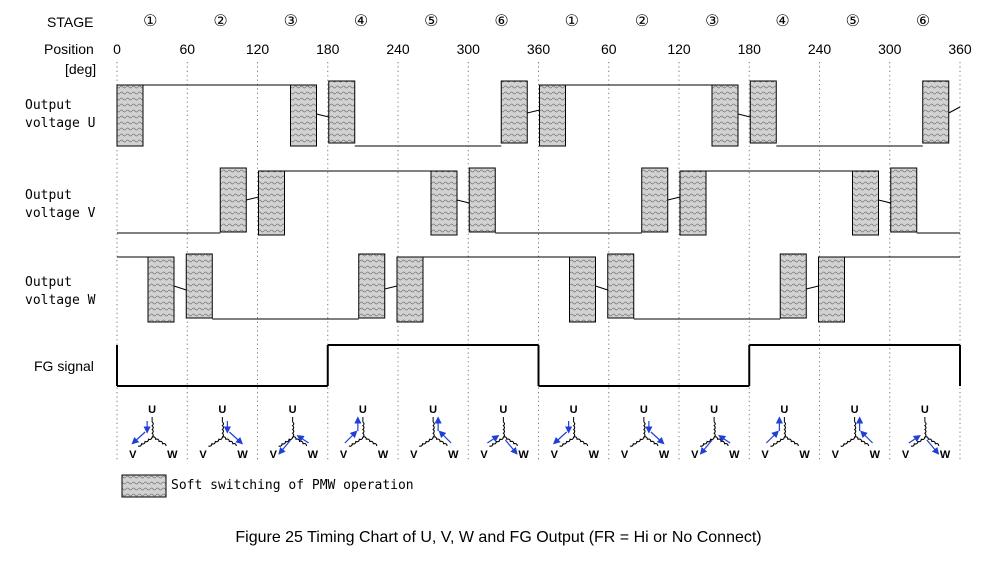 This screenshot has height=563, width=997. What do you see at coordinates (431, 21) in the screenshot?
I see `stage-number-5: ⑤` at bounding box center [431, 21].